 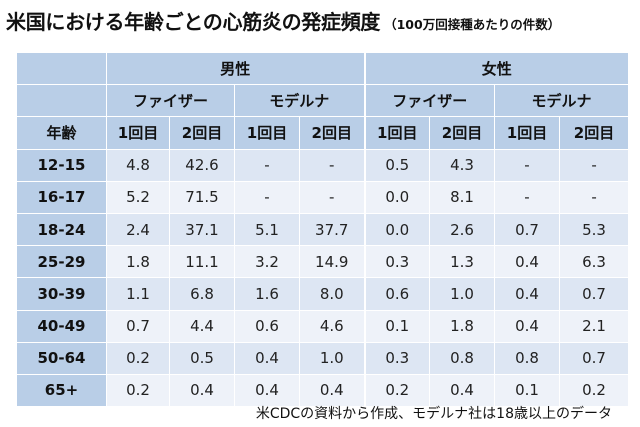 I want to click on title-main: 米国における年齢ごとの心筋炎の発症頻度, so click(x=193, y=22).